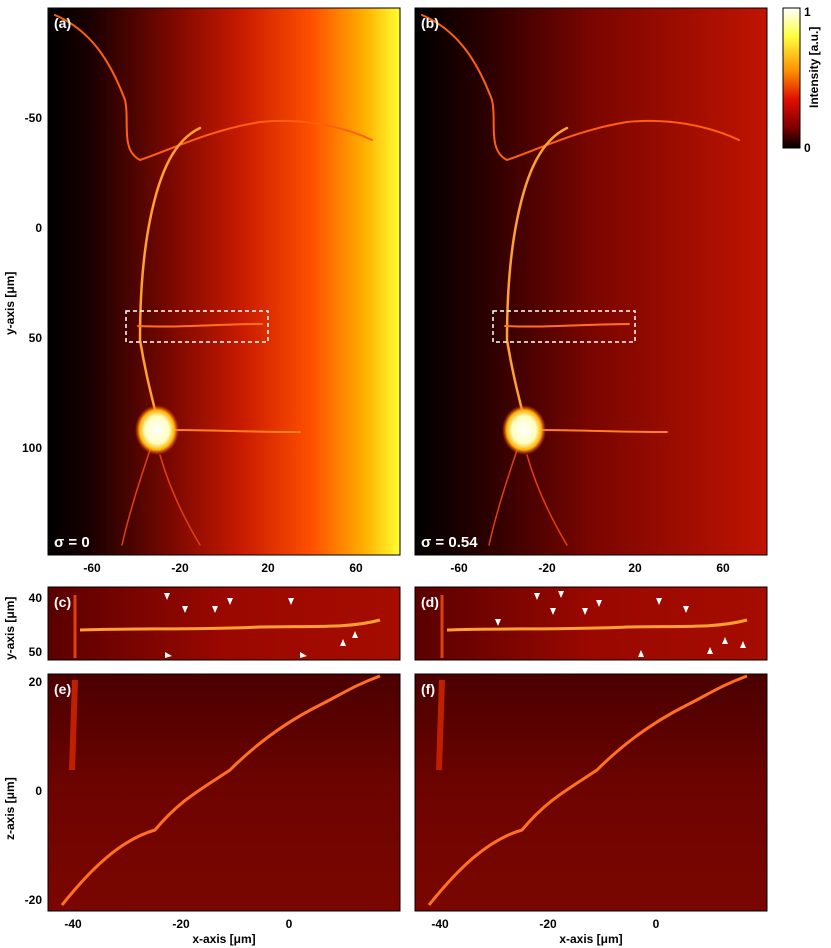 Image resolution: width=831 pixels, height=948 pixels. I want to click on arrowheads-c, so click(261, 625).